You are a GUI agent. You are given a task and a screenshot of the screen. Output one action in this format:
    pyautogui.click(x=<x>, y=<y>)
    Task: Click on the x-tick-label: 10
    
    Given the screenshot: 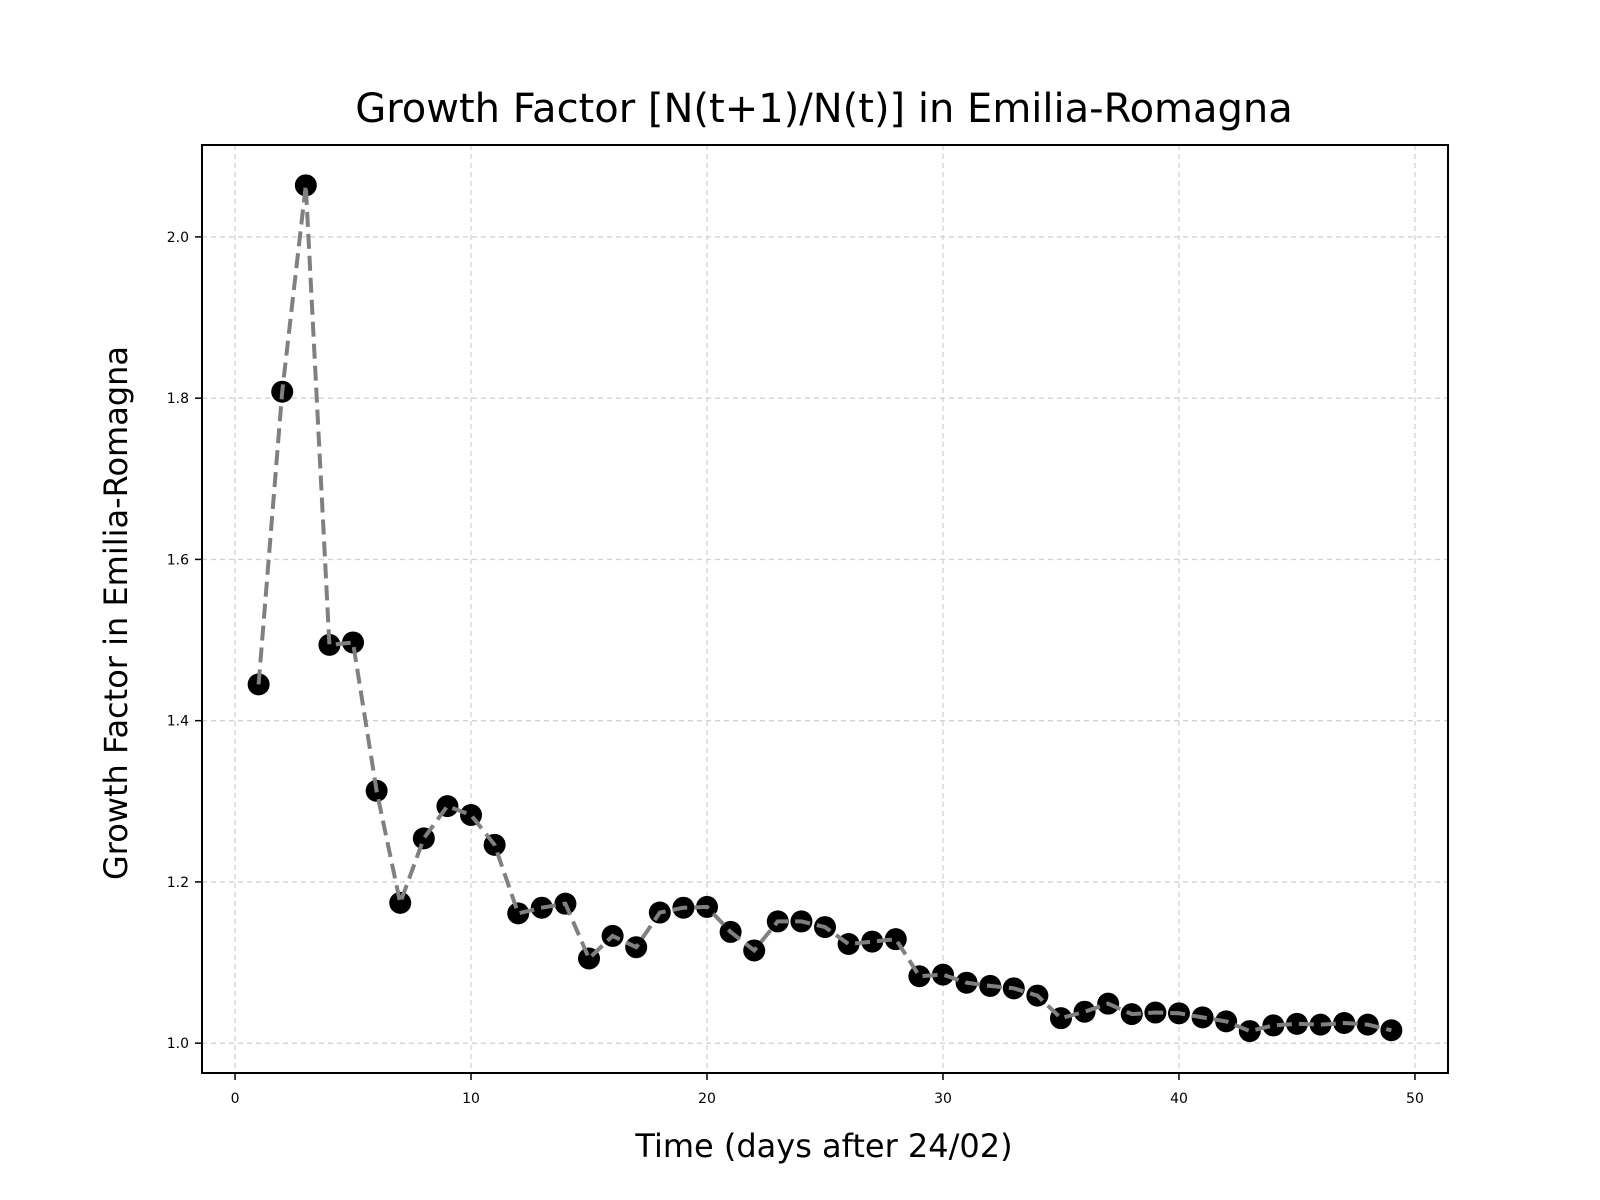 What is the action you would take?
    pyautogui.click(x=471, y=1099)
    